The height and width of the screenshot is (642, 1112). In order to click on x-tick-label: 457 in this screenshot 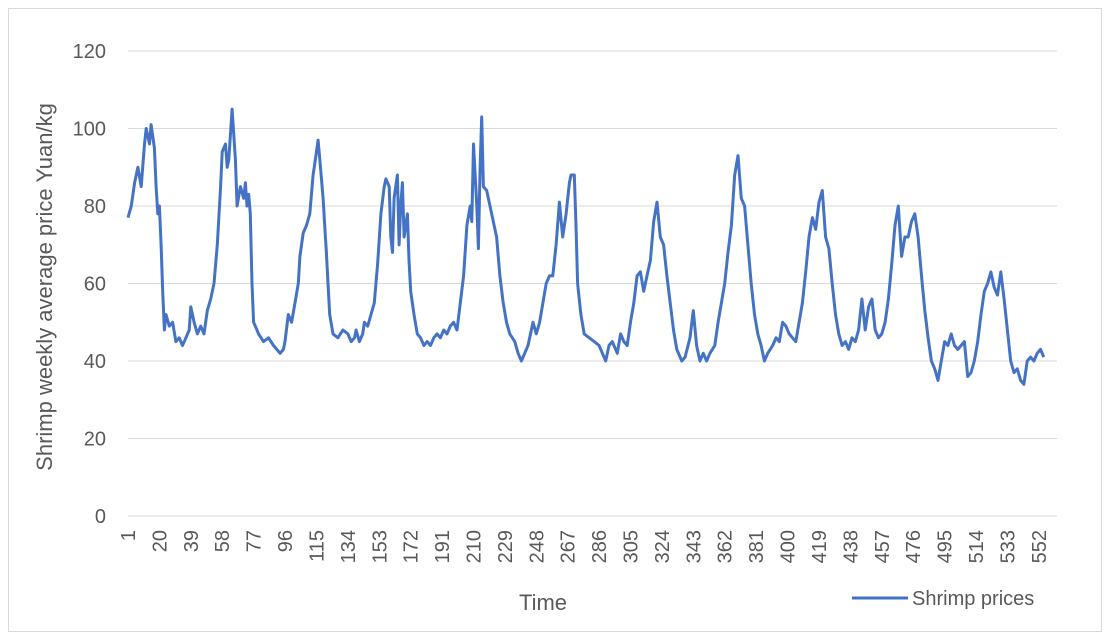, I will do `click(883, 546)`.